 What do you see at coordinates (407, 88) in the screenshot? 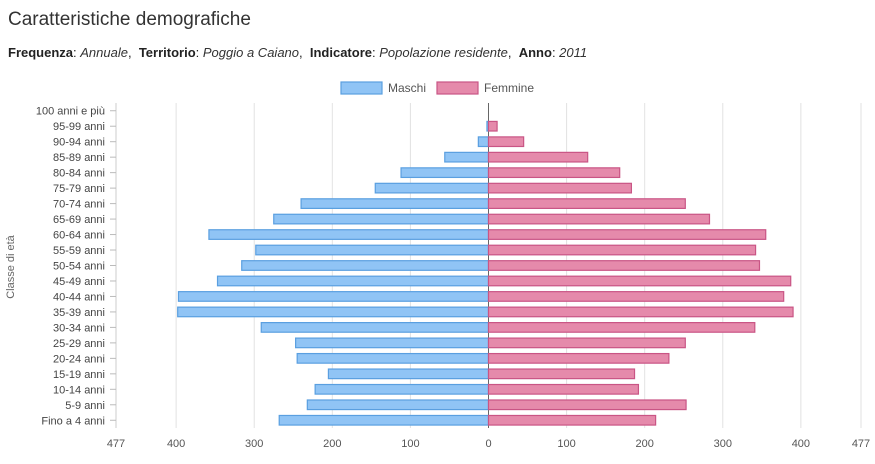
I see `legend-label: Maschi` at bounding box center [407, 88].